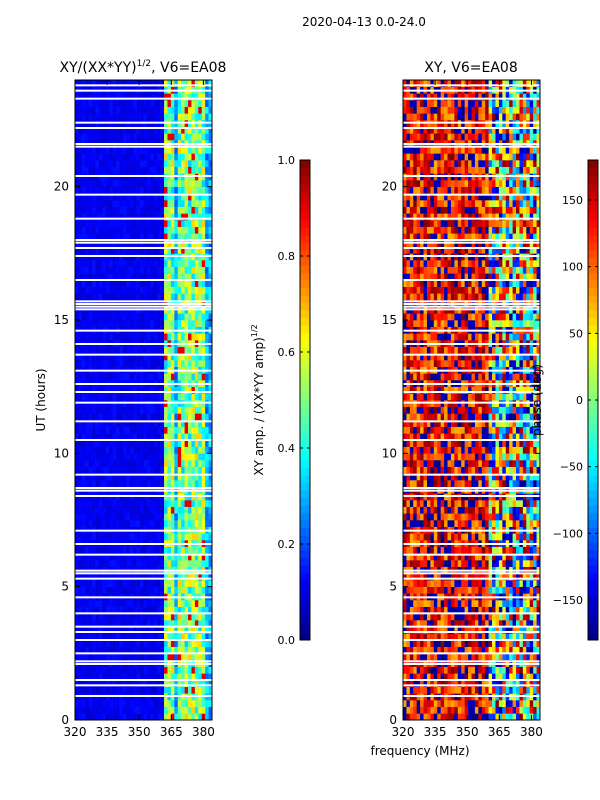  What do you see at coordinates (143, 573) in the screenshot?
I see `amplitude-flagged-gap` at bounding box center [143, 573].